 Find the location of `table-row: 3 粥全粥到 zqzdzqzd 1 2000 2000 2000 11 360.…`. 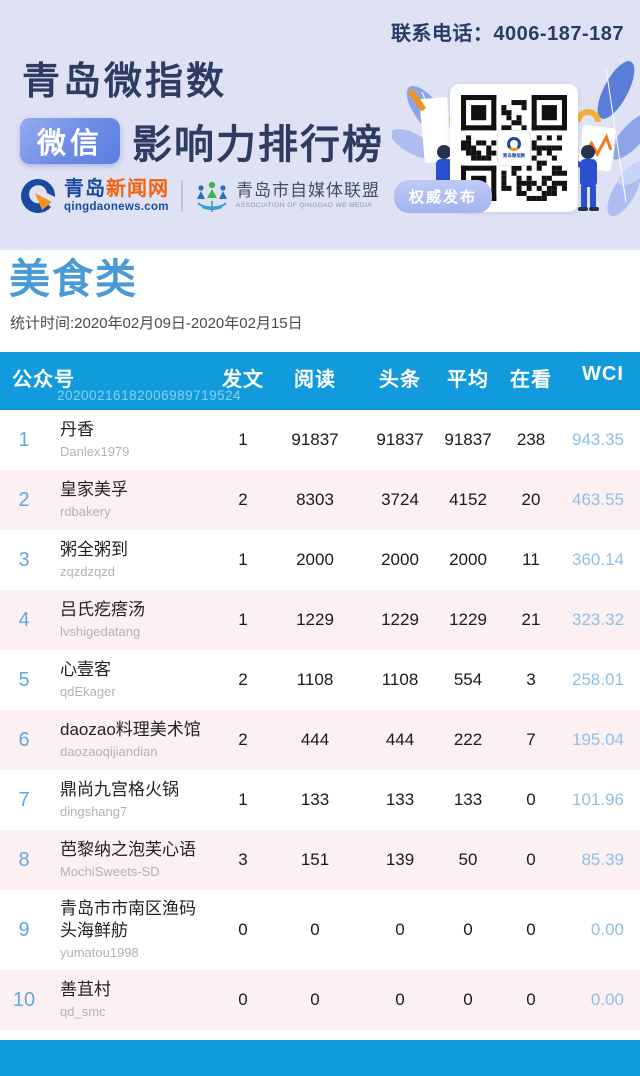

table-row: 3 粥全粥到 zqzdzqzd 1 2000 2000 2000 11 360.… is located at coordinates (320, 560).